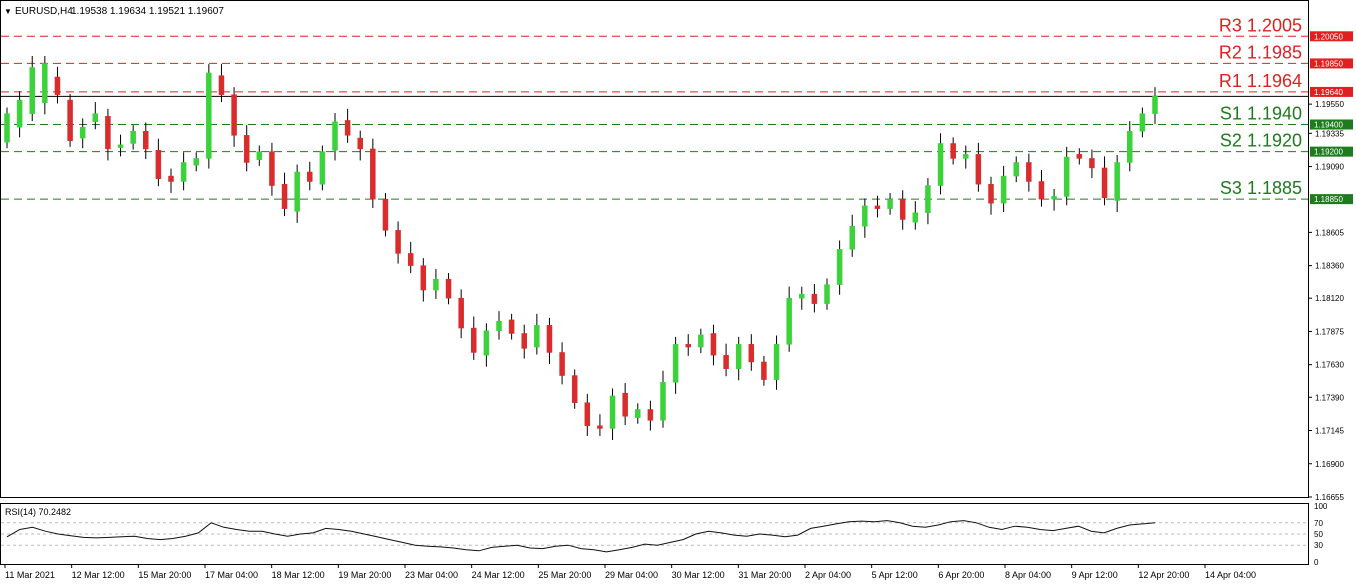 The width and height of the screenshot is (1356, 585). I want to click on r3-price-tag, so click(1331, 36).